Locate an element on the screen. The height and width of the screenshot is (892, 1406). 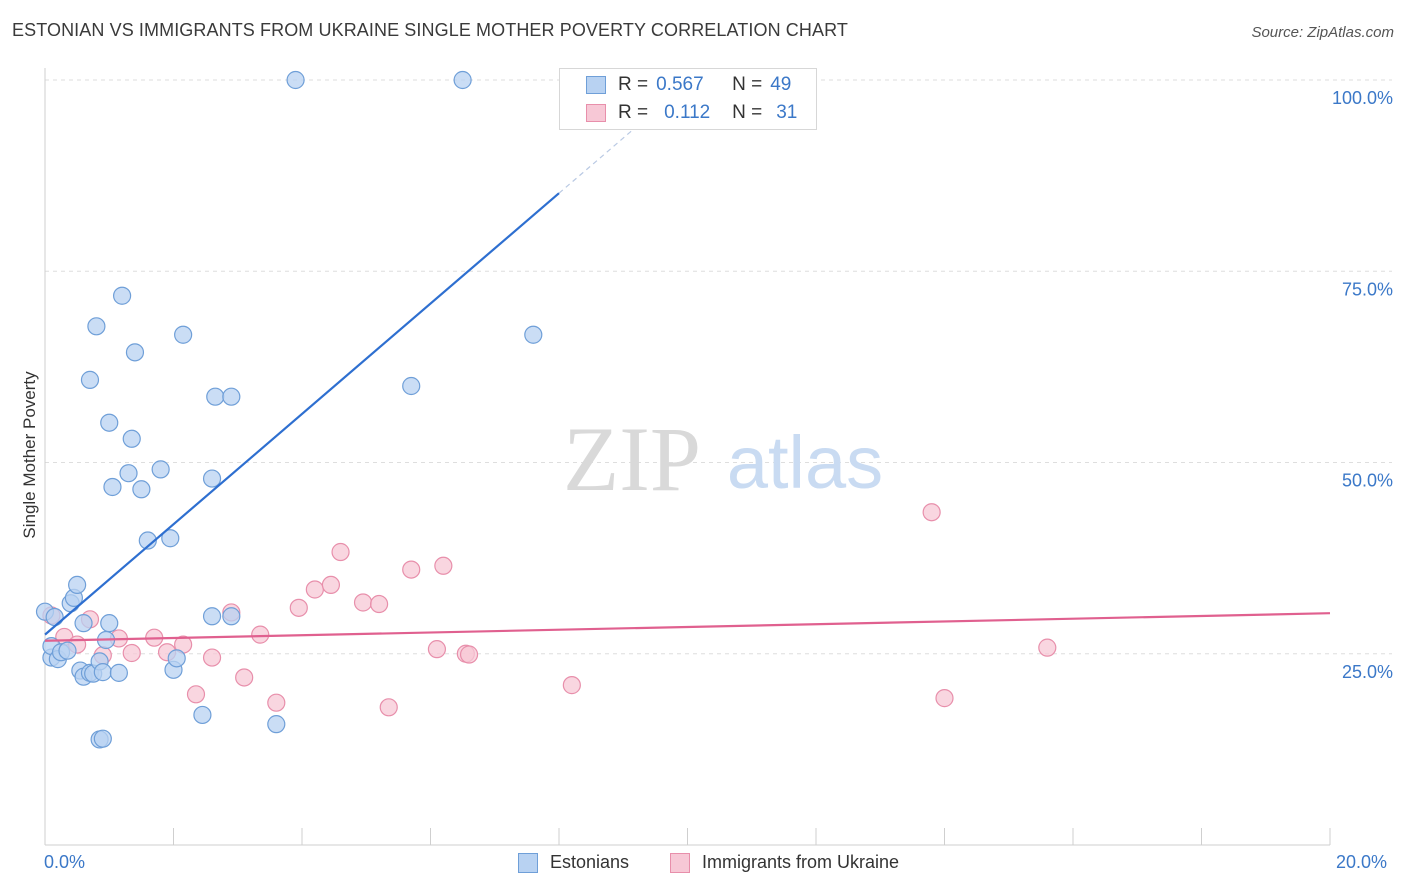
legend-item-estonians: Estonians is located at coordinates (573, 862).